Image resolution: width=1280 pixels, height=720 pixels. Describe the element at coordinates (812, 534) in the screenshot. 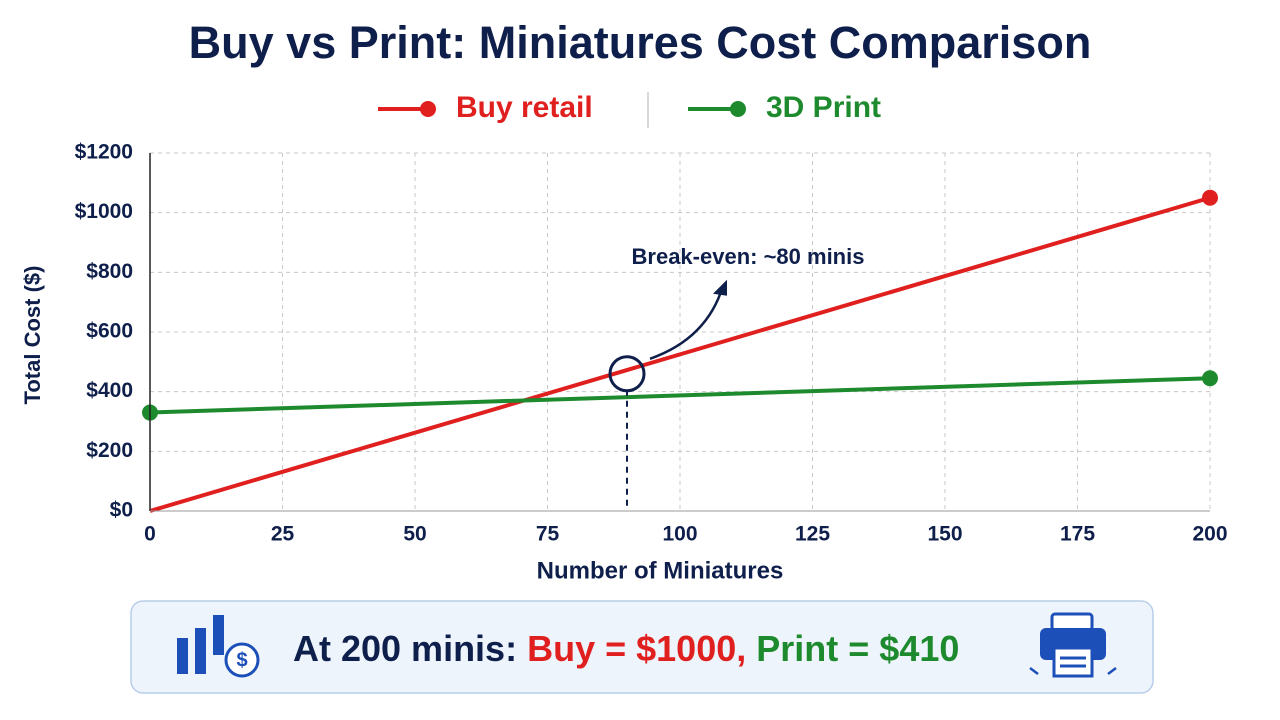

I see `x-tick-label: 125` at that location.